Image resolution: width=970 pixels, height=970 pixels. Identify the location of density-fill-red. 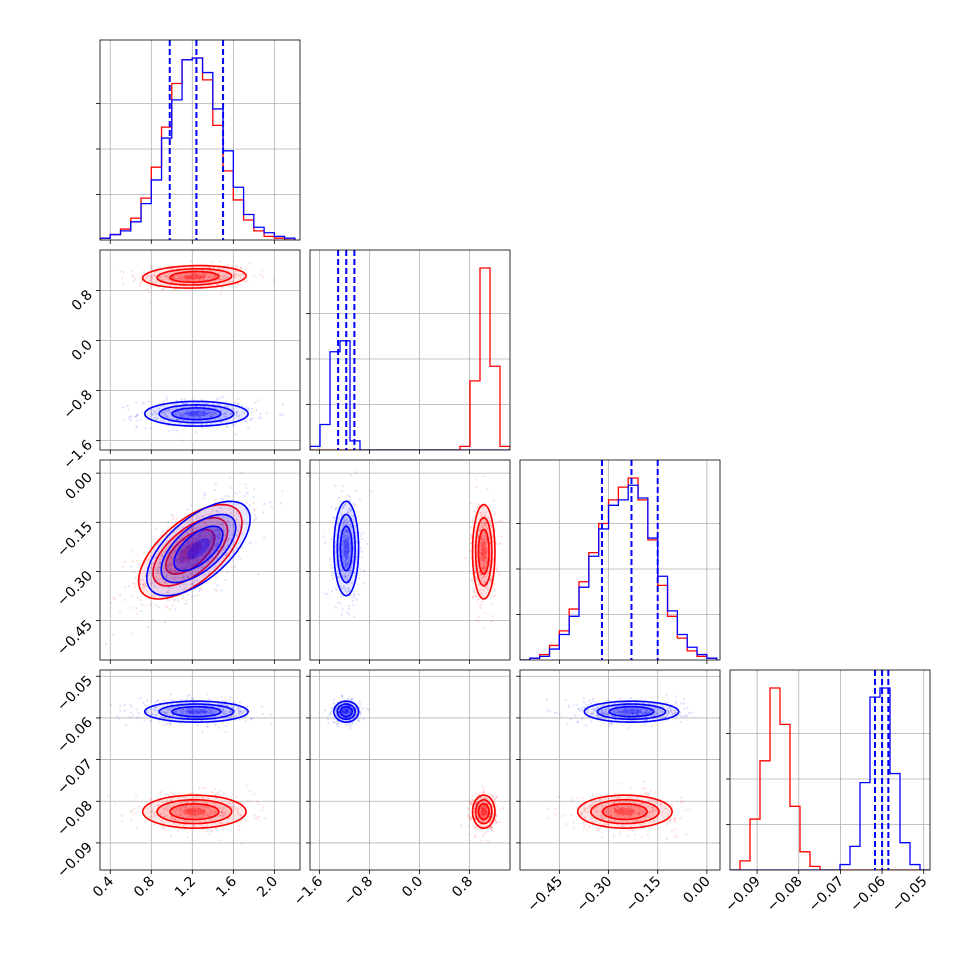
(190, 552).